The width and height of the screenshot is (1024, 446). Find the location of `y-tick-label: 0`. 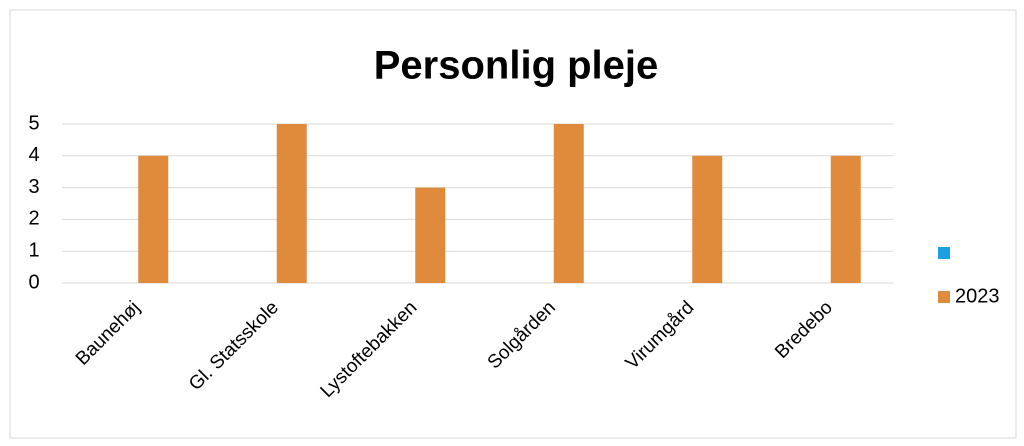

y-tick-label: 0 is located at coordinates (33, 282).